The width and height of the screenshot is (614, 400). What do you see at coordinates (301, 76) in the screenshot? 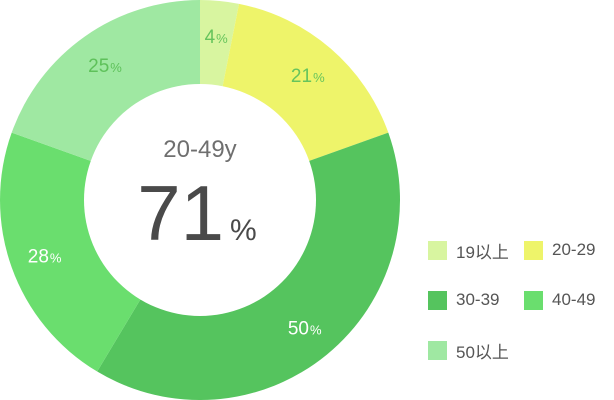
I see `slice-label-value: 21` at bounding box center [301, 76].